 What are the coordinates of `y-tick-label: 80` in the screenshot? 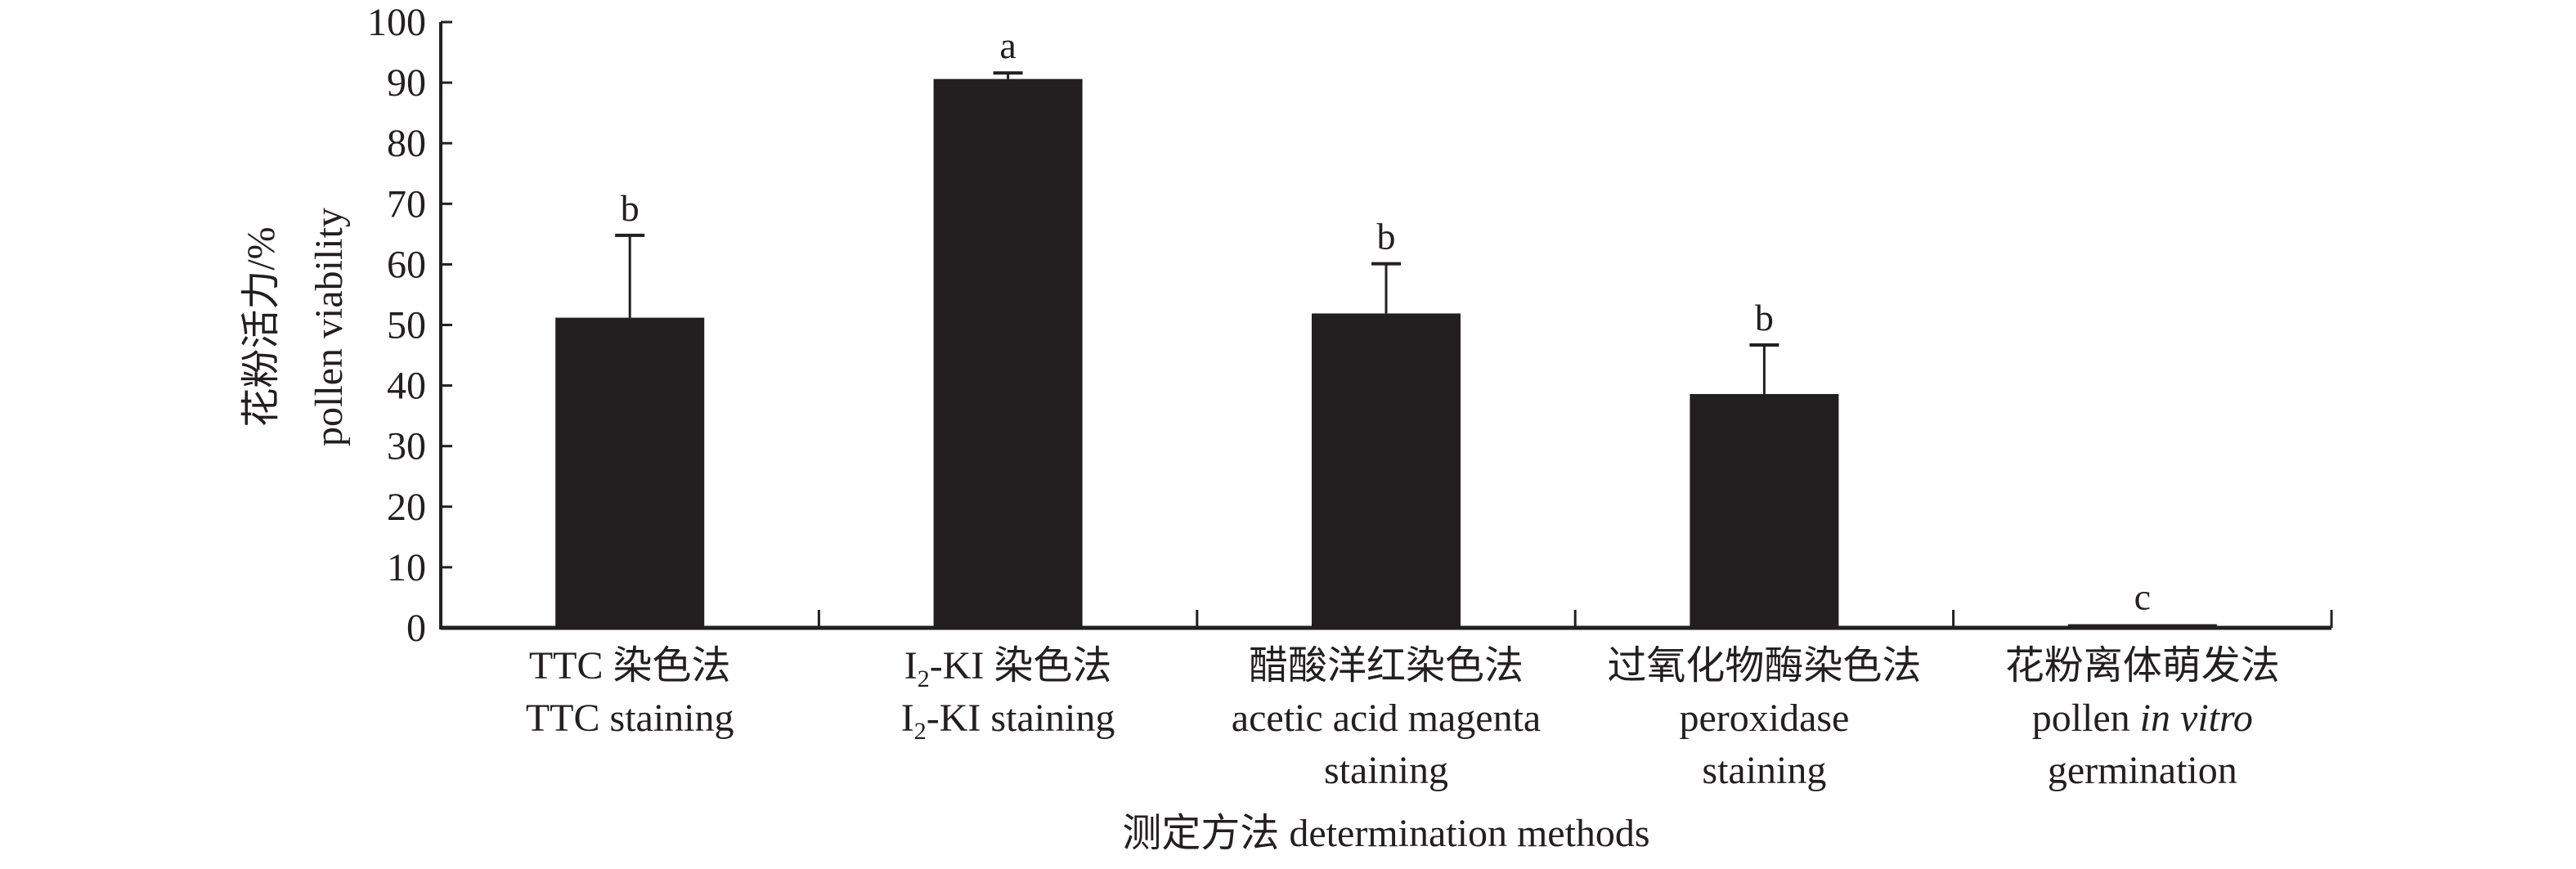 It's located at (406, 144).